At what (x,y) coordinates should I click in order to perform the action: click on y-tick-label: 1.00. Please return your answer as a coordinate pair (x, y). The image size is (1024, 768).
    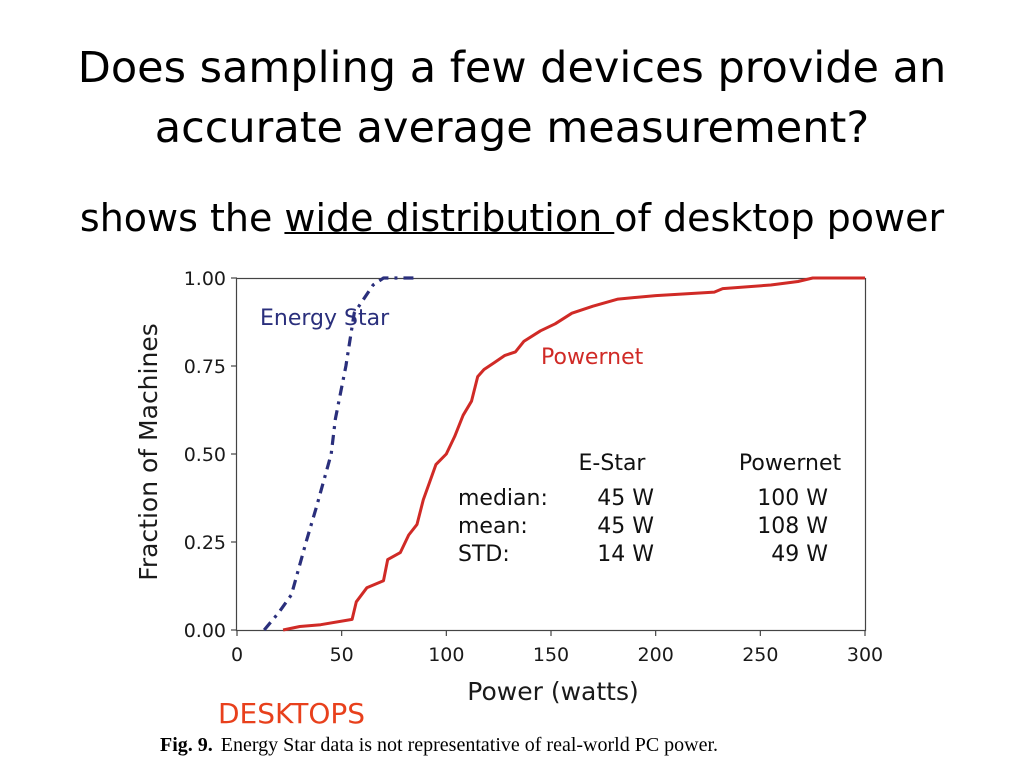
    Looking at the image, I should click on (205, 279).